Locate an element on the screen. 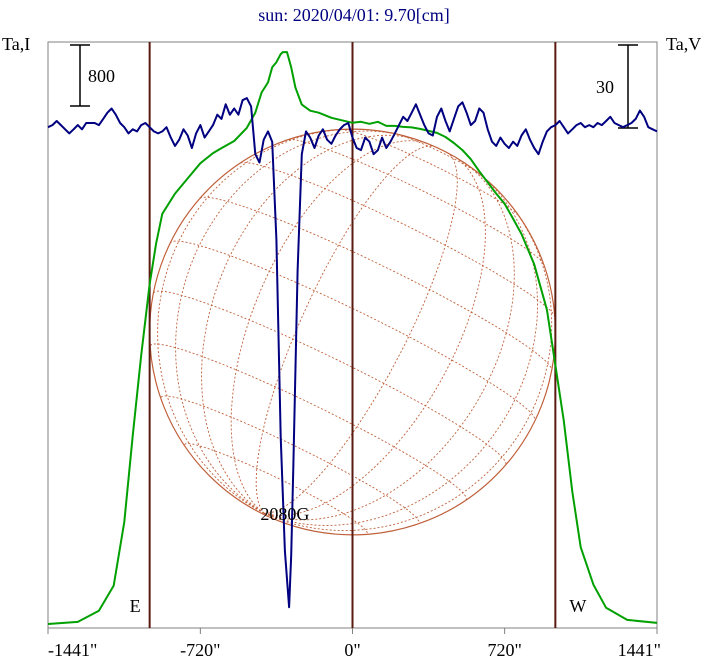 The image size is (708, 662). left-axis-label: Ta,I is located at coordinates (16, 44).